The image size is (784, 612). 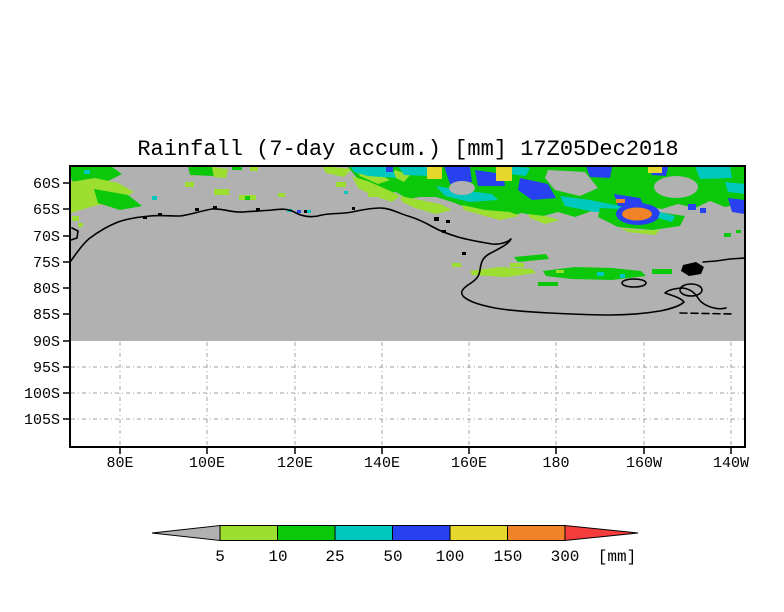 I want to click on lat-tick-label: 80S, so click(x=46, y=289).